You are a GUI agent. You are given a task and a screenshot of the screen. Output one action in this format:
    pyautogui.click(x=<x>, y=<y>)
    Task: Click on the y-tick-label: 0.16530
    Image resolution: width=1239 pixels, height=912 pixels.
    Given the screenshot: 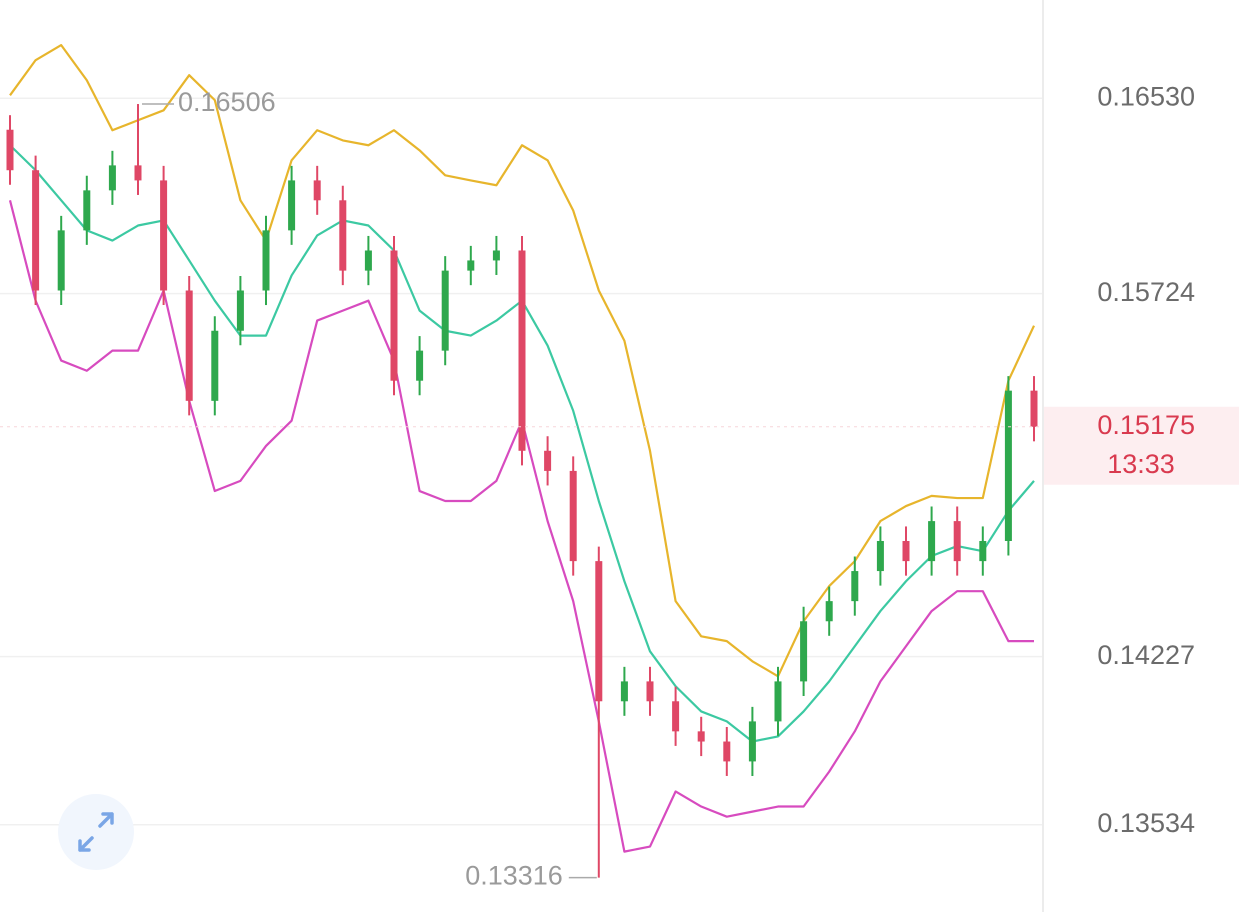 What is the action you would take?
    pyautogui.click(x=1146, y=96)
    